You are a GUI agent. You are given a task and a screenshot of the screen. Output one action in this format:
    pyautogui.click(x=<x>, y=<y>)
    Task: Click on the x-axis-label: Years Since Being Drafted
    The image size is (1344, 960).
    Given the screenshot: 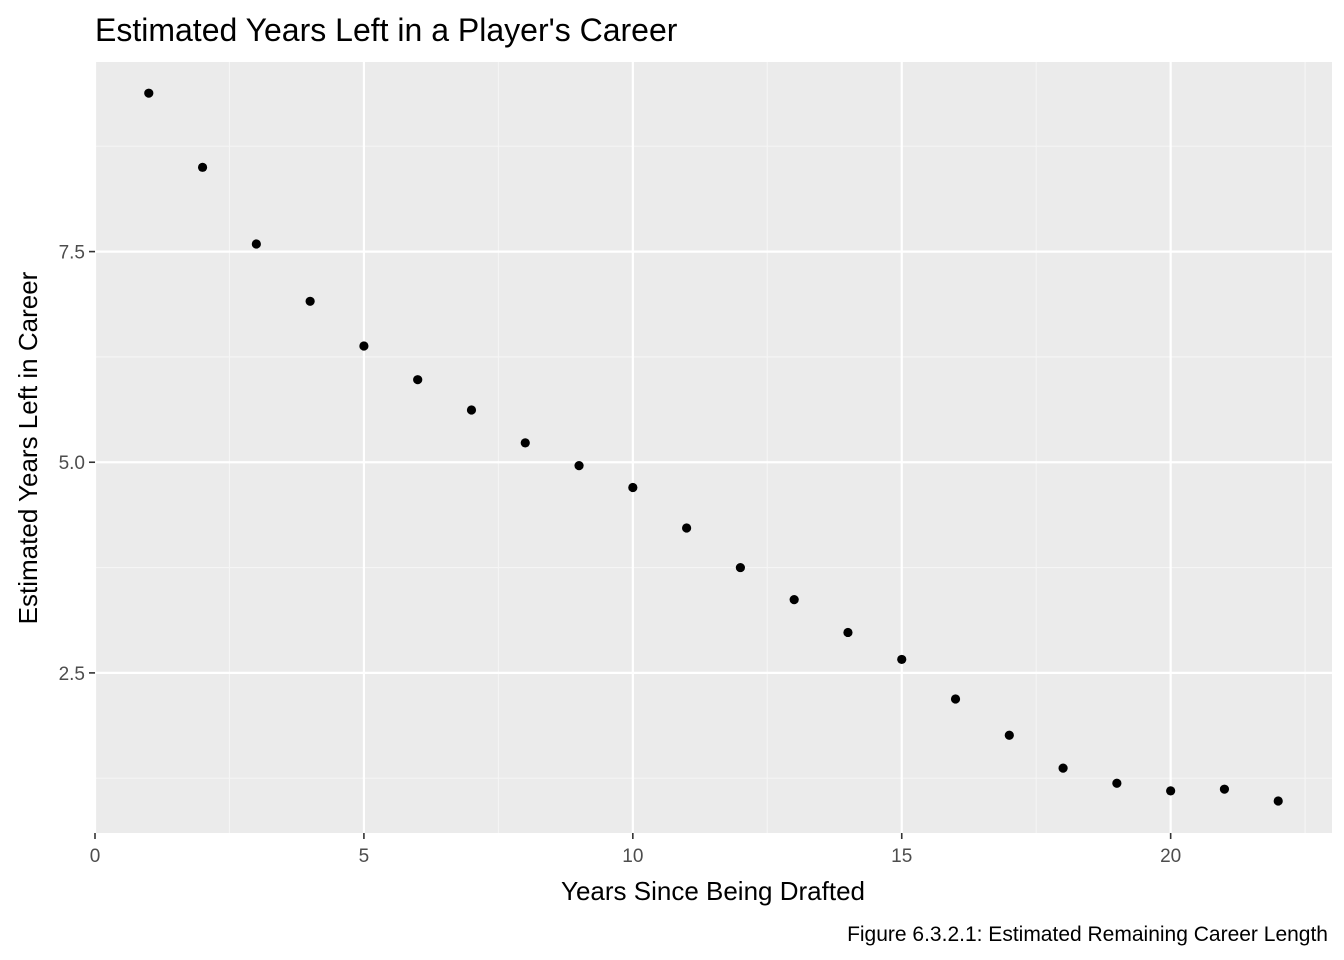 What is the action you would take?
    pyautogui.click(x=713, y=891)
    